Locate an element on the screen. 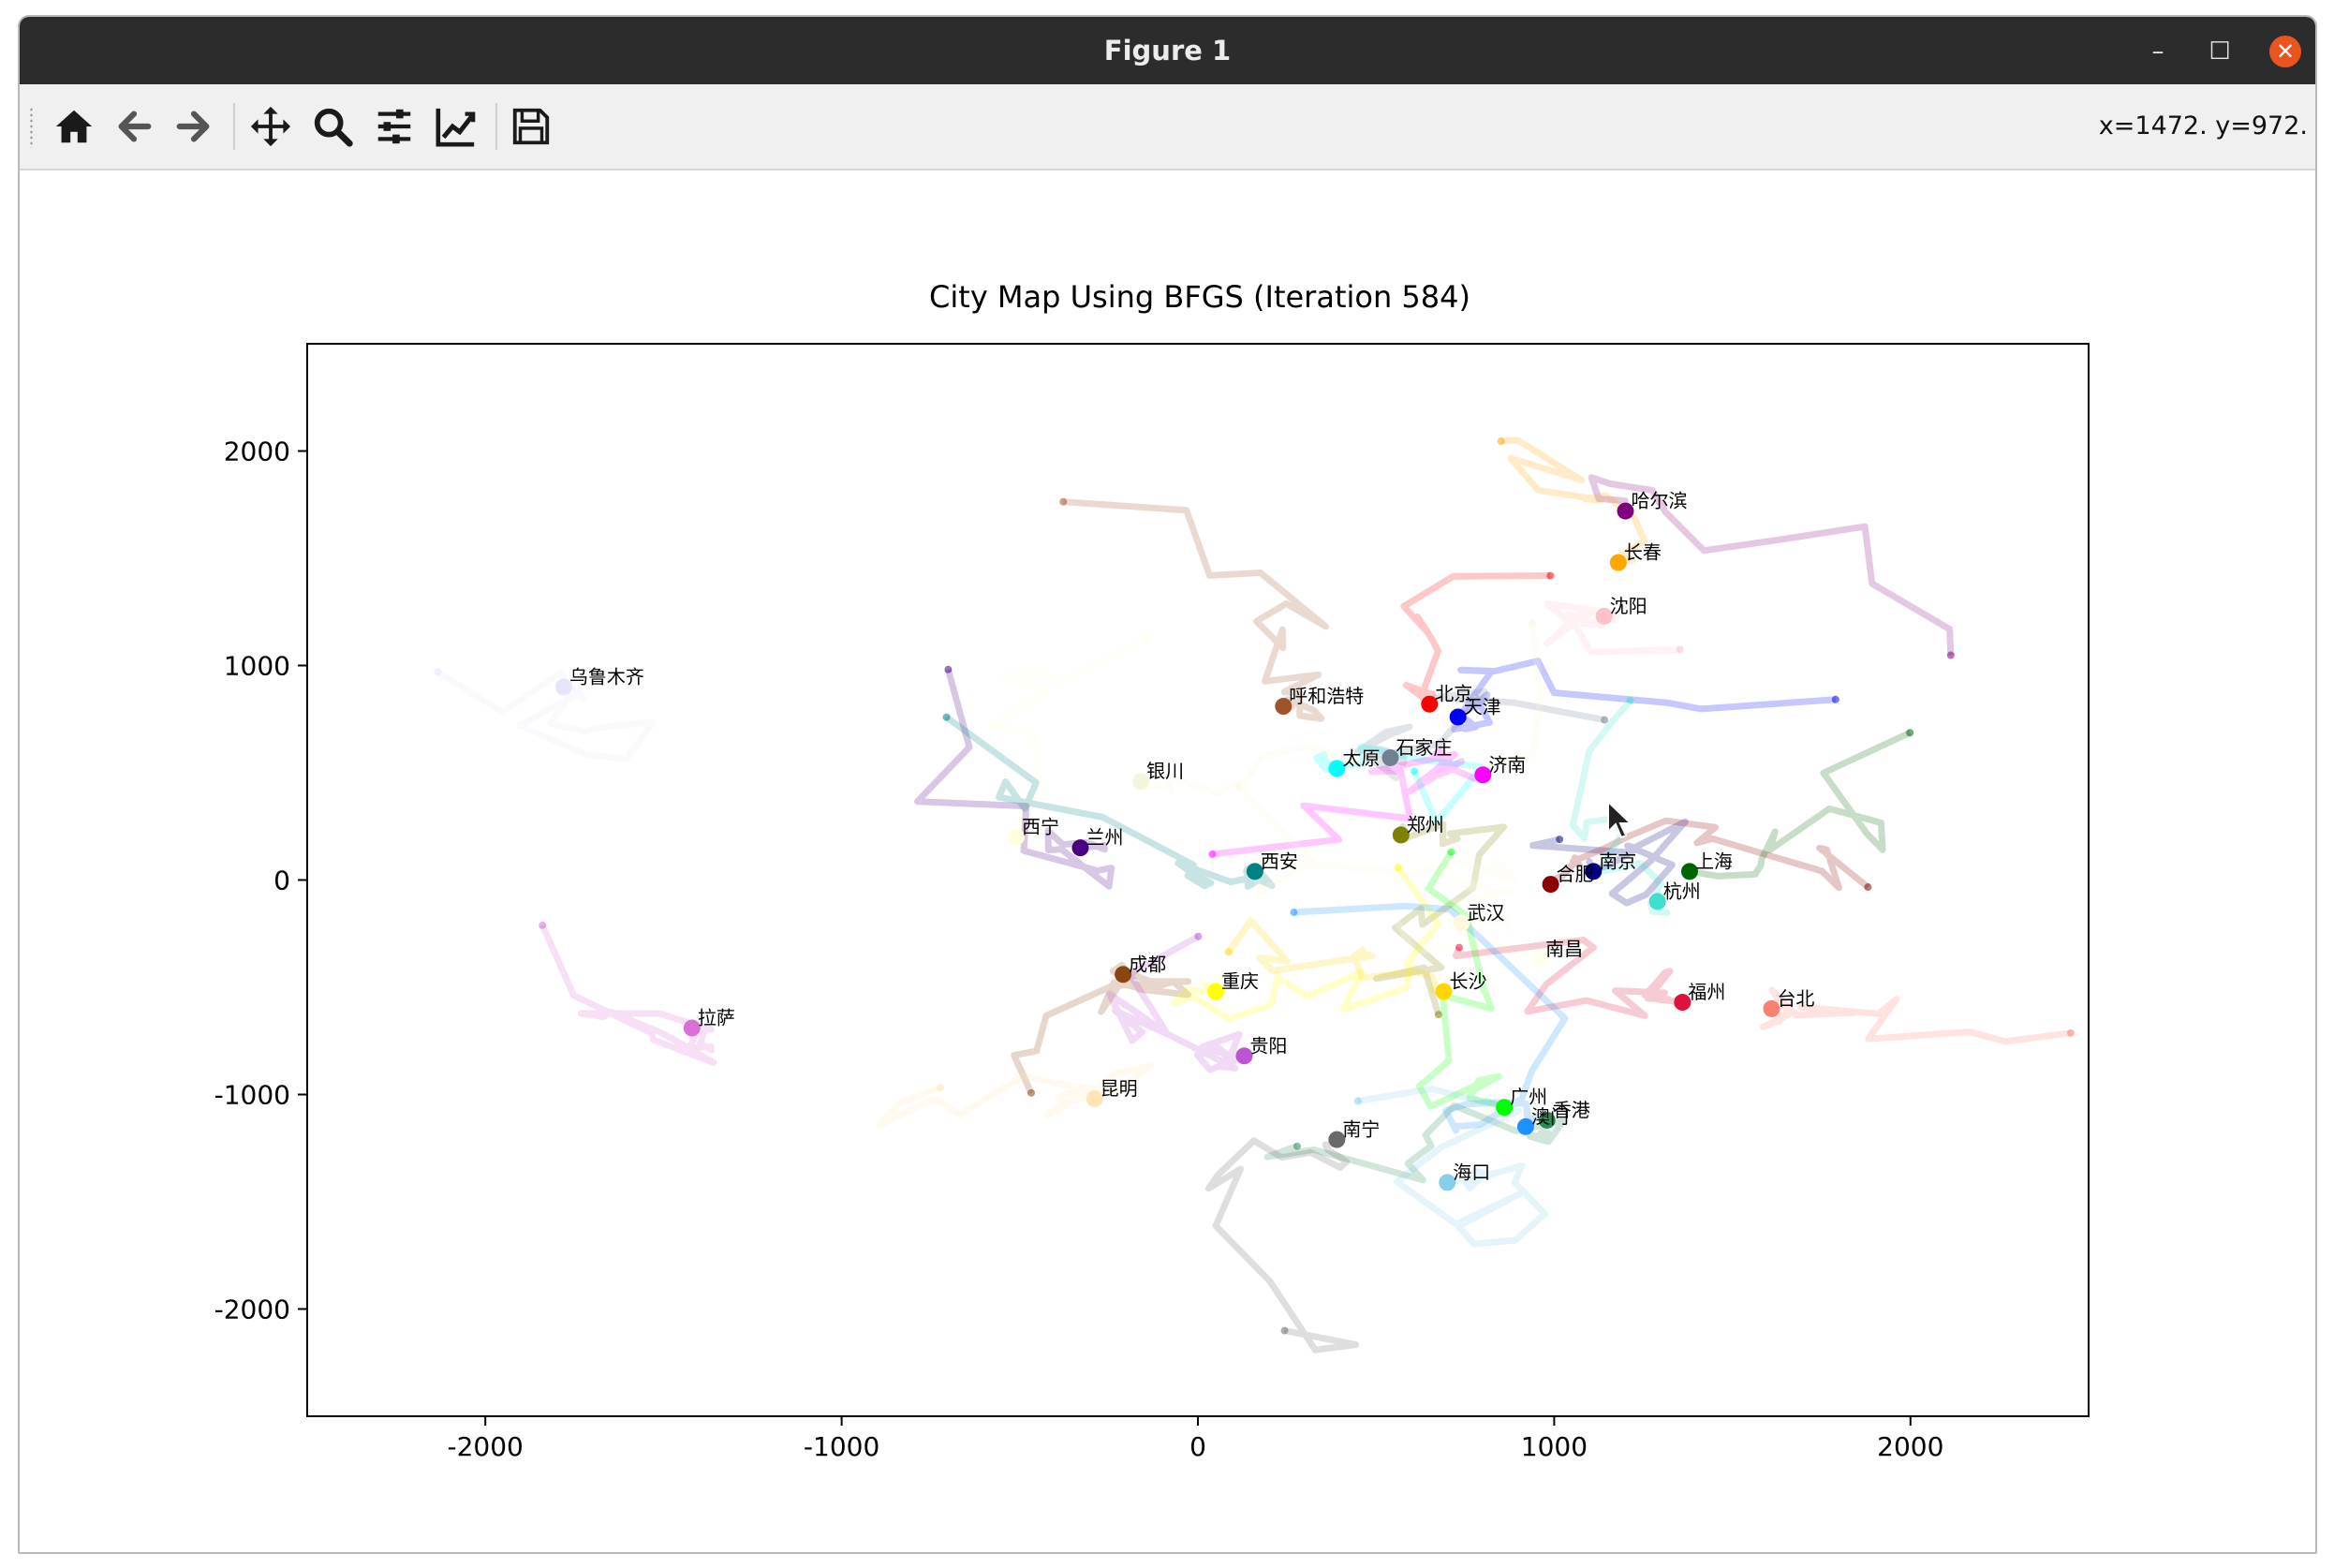  zoom-button is located at coordinates (332, 126).